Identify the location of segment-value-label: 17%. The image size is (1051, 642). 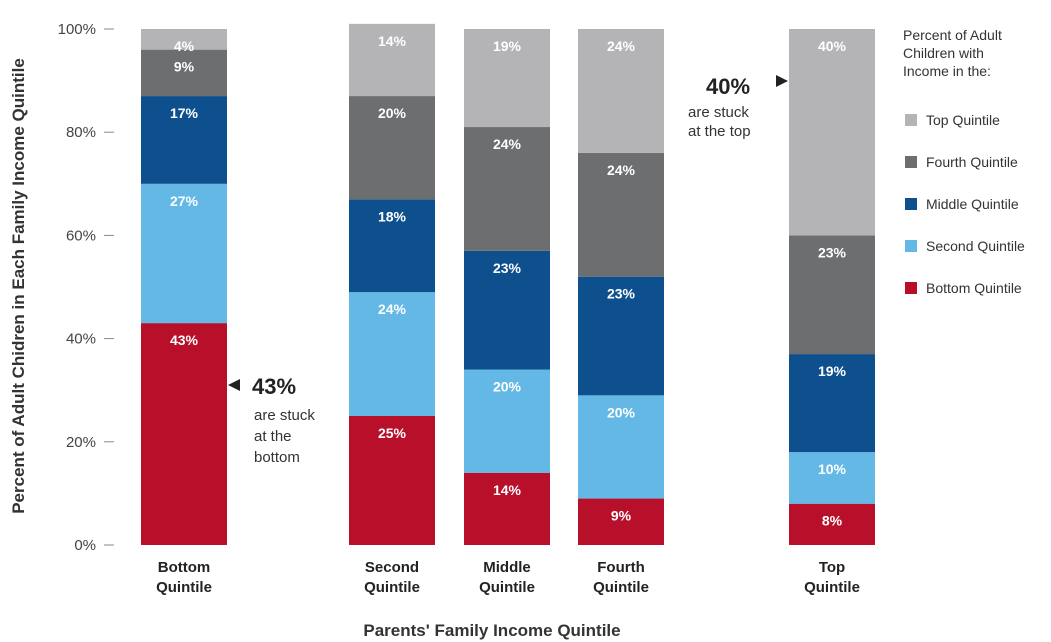
(184, 113).